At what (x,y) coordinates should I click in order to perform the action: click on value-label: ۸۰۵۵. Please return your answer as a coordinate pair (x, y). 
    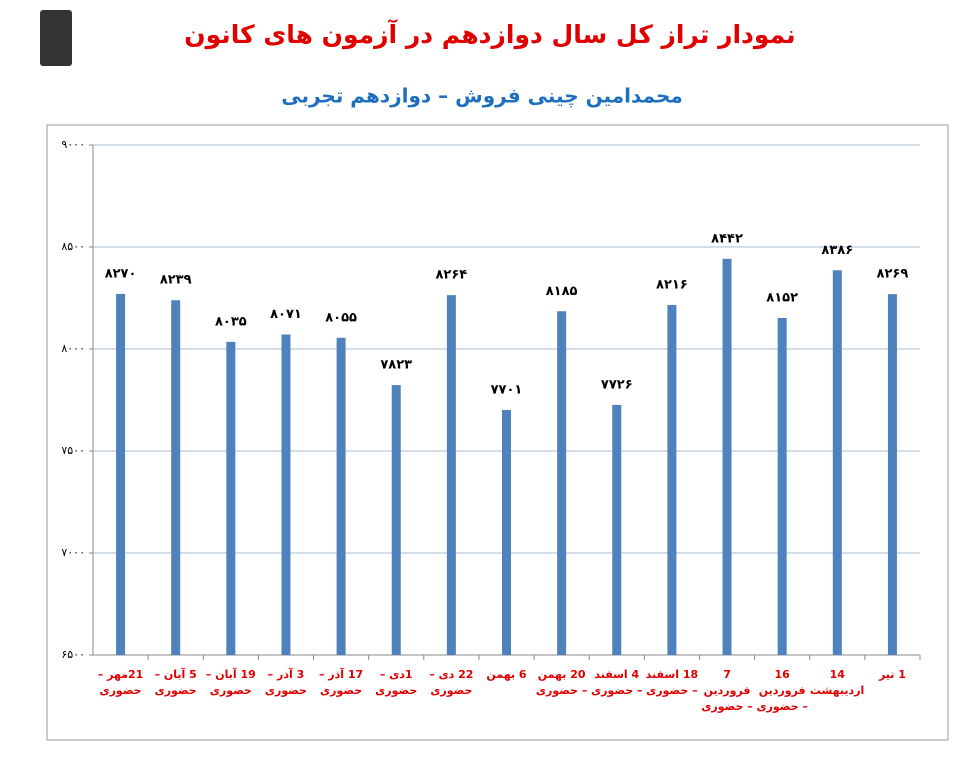
    Looking at the image, I should click on (341, 317).